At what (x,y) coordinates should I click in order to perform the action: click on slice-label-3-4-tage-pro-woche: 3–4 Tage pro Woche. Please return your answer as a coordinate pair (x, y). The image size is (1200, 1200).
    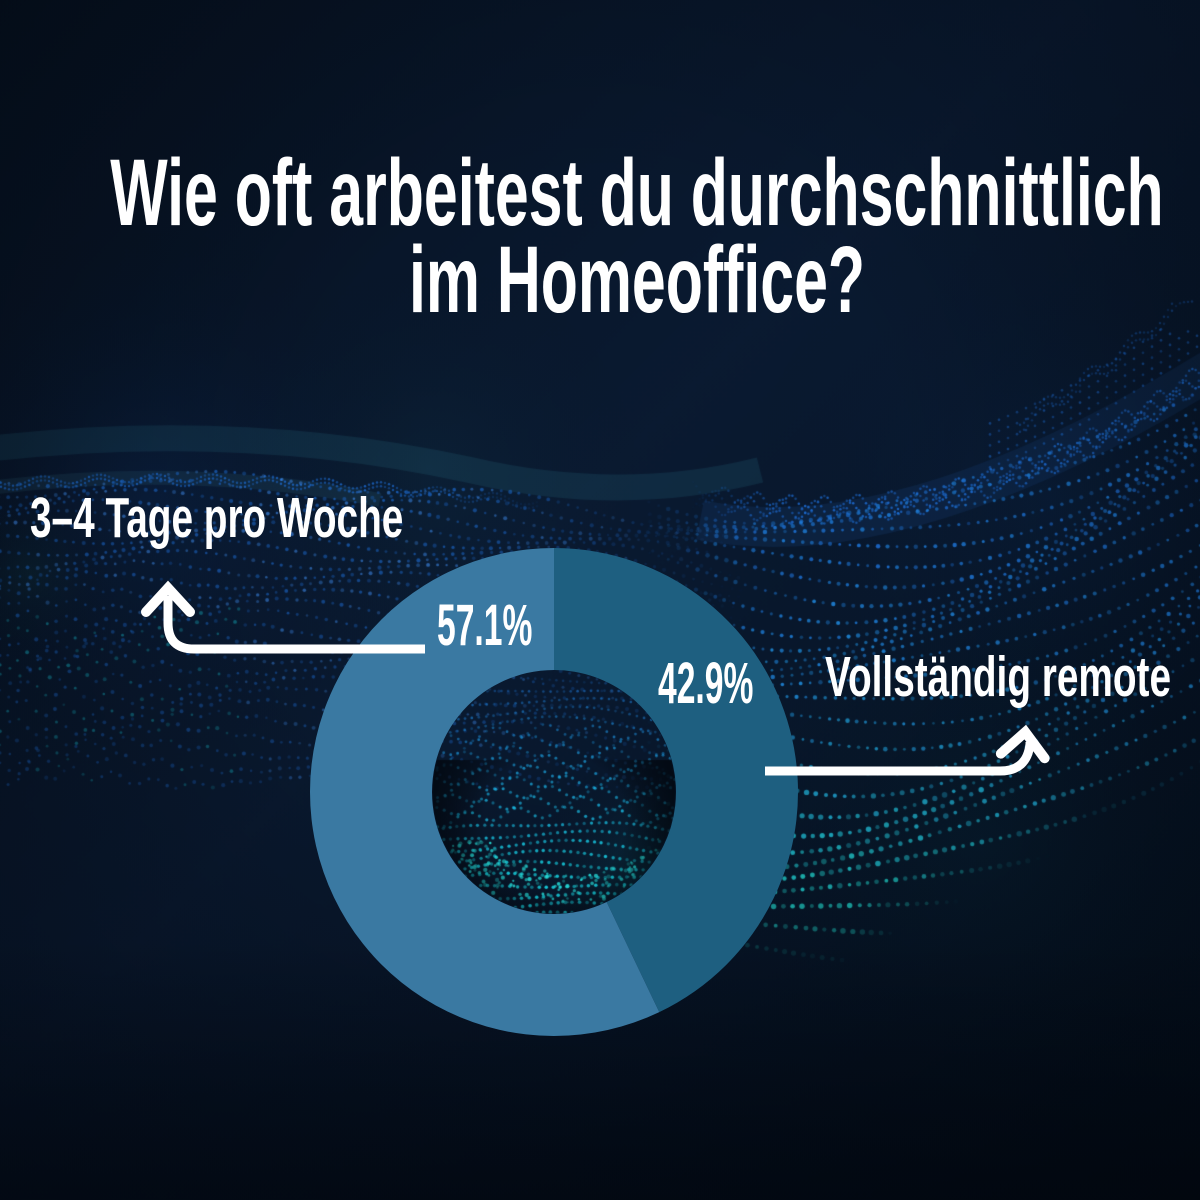
    Looking at the image, I should click on (304, 518).